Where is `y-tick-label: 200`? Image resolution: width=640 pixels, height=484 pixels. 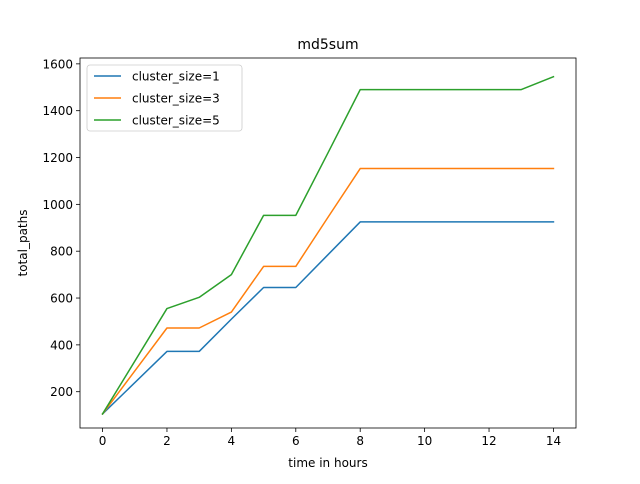 y-tick-label: 200 is located at coordinates (61, 392).